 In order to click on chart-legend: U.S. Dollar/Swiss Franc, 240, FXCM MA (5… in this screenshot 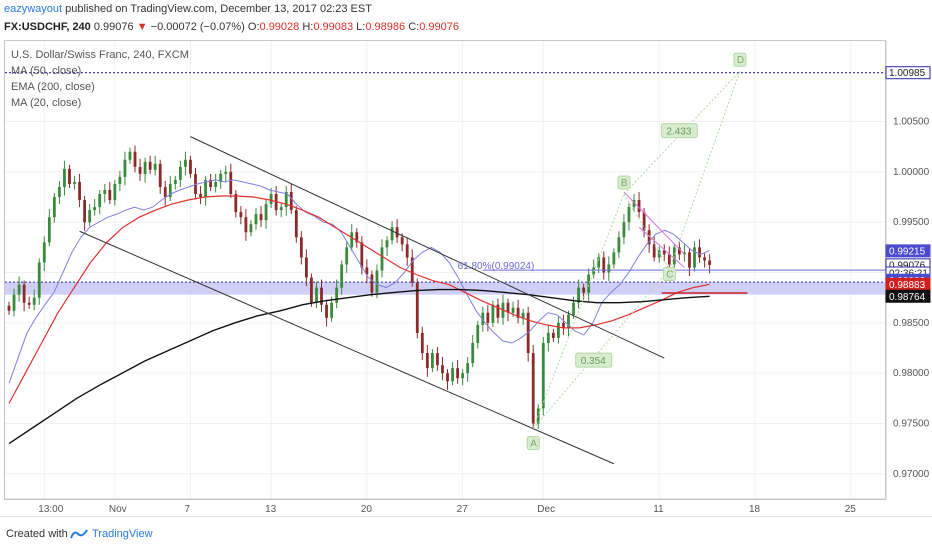, I will do `click(100, 79)`.